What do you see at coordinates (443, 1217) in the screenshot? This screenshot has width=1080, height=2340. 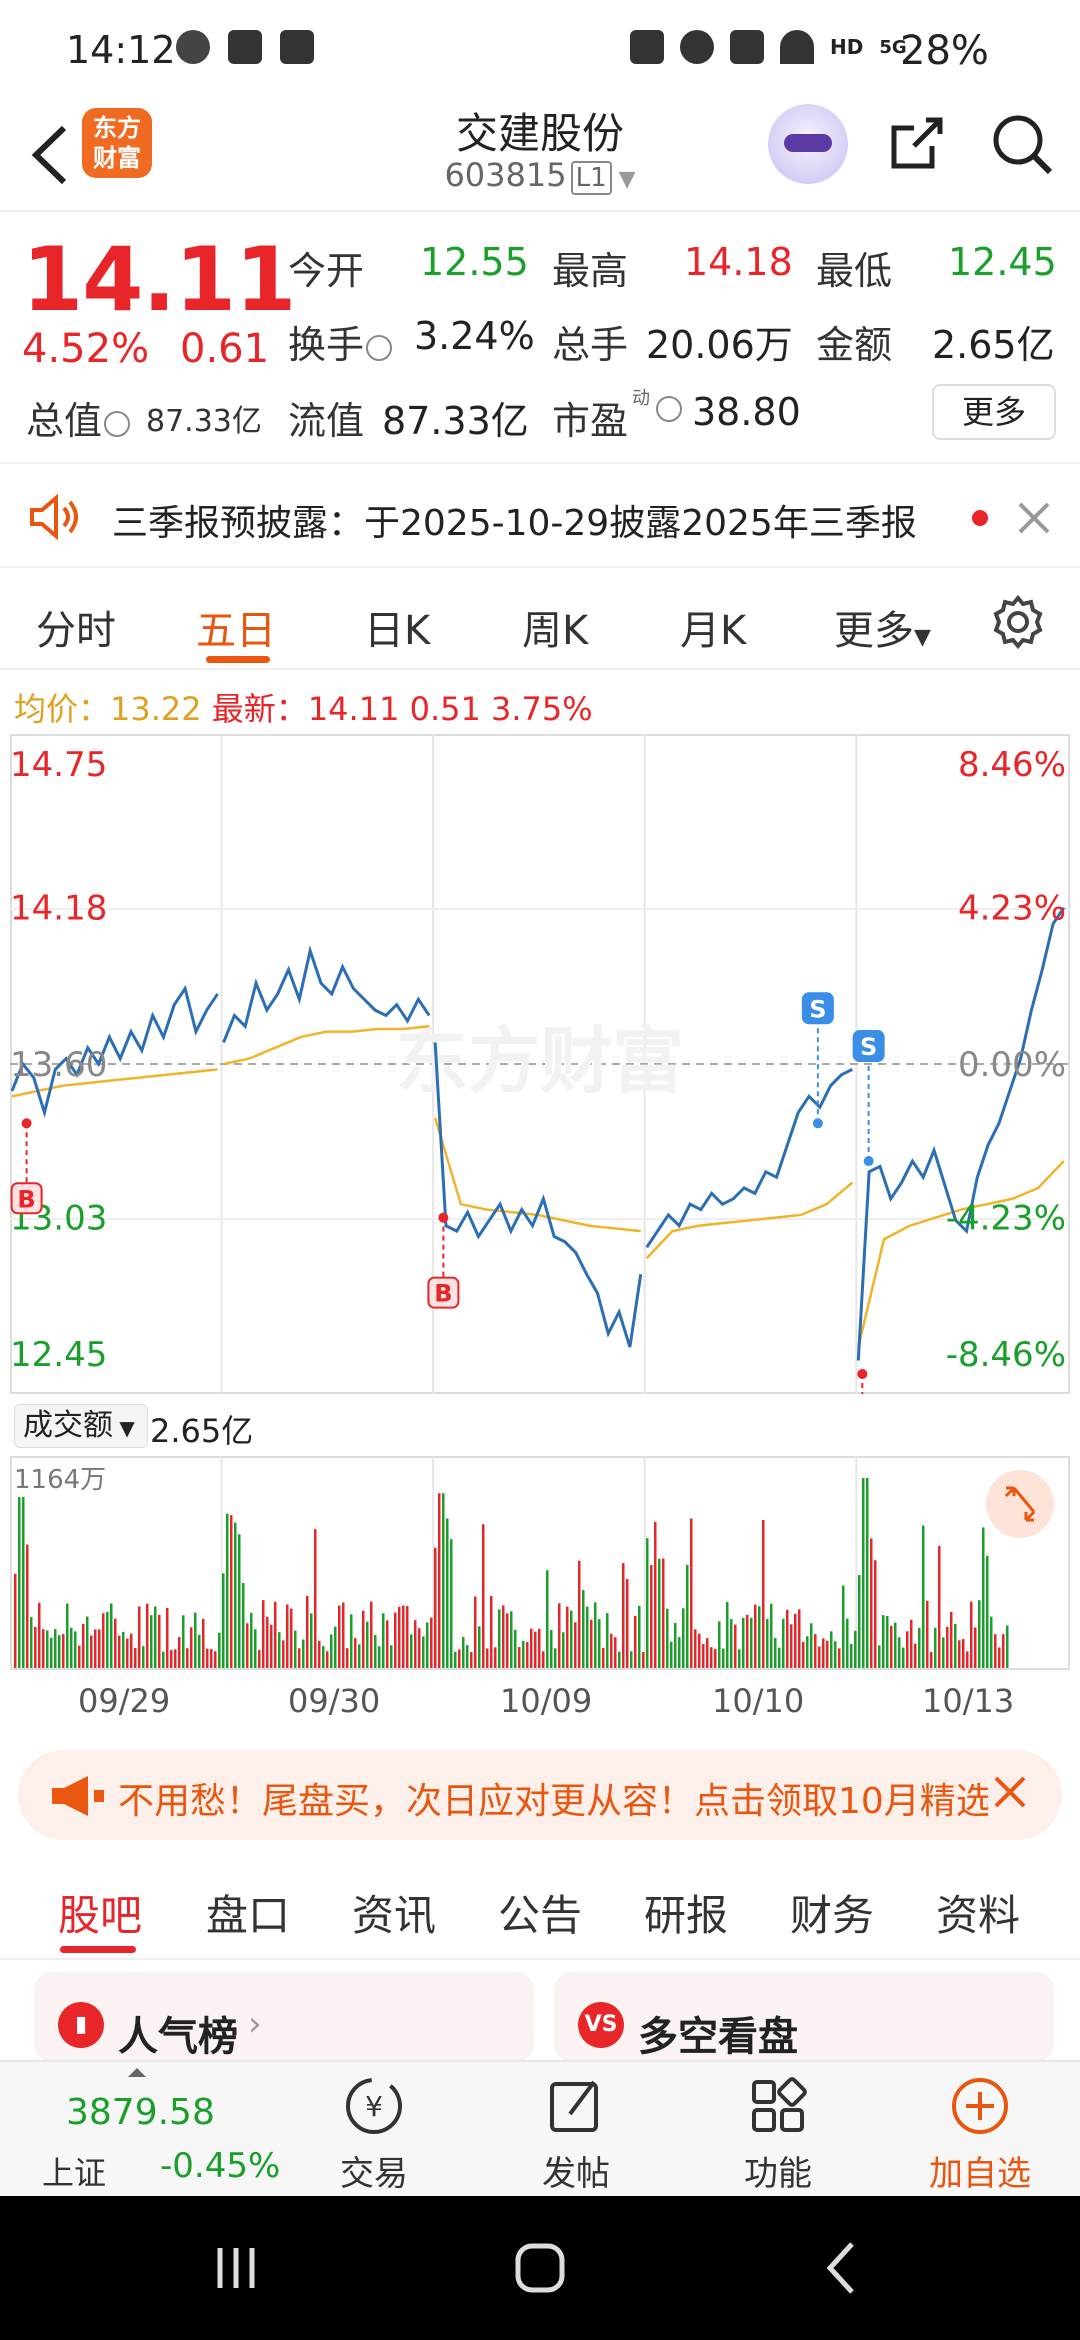 I see `trade-marker-dot` at bounding box center [443, 1217].